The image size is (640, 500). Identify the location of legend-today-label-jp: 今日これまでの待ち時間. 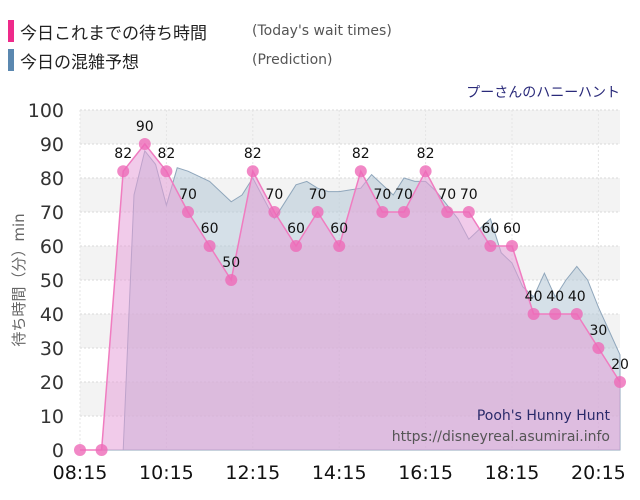
(113, 33).